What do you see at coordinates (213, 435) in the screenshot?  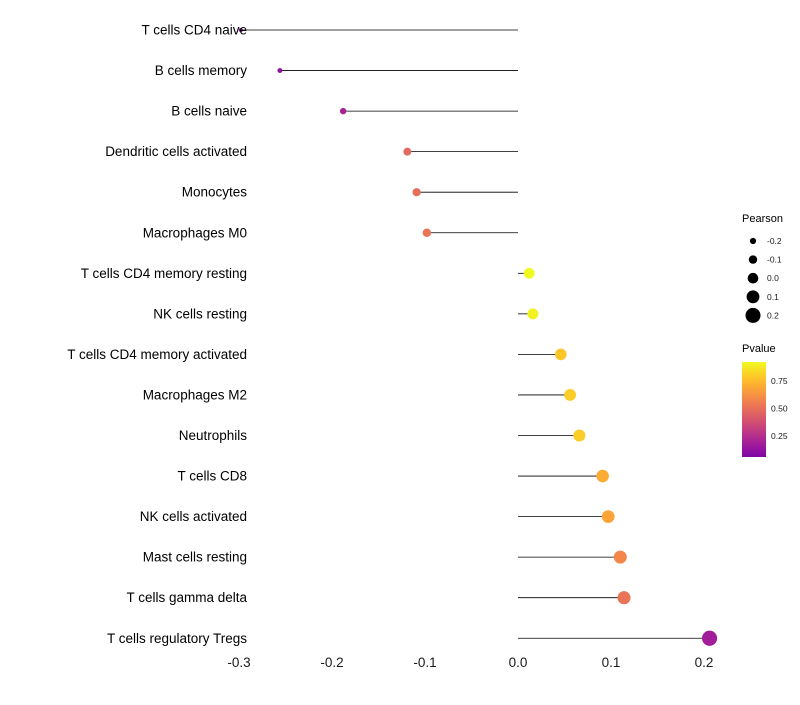 I see `category-label: Neutrophils` at bounding box center [213, 435].